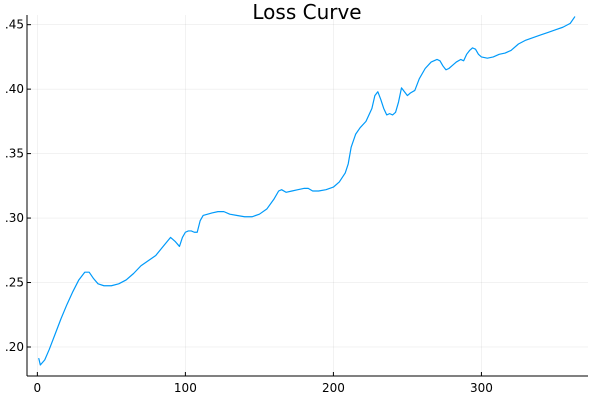 The height and width of the screenshot is (400, 600). What do you see at coordinates (14, 89) in the screenshot?
I see `y-tick-label: .40` at bounding box center [14, 89].